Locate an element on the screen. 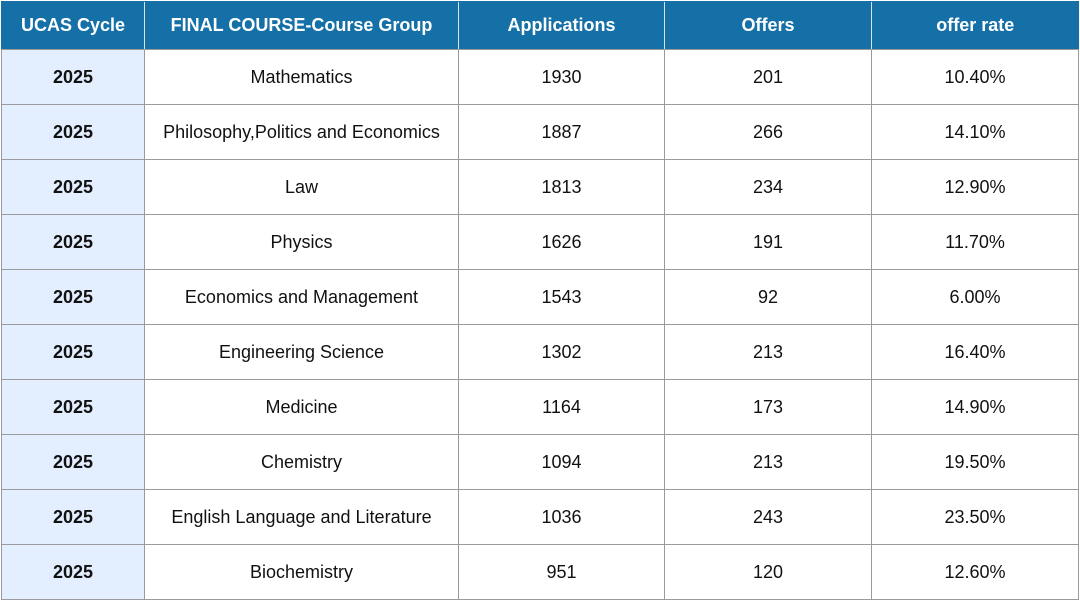  cell-offer-rate: 16.40% is located at coordinates (975, 352).